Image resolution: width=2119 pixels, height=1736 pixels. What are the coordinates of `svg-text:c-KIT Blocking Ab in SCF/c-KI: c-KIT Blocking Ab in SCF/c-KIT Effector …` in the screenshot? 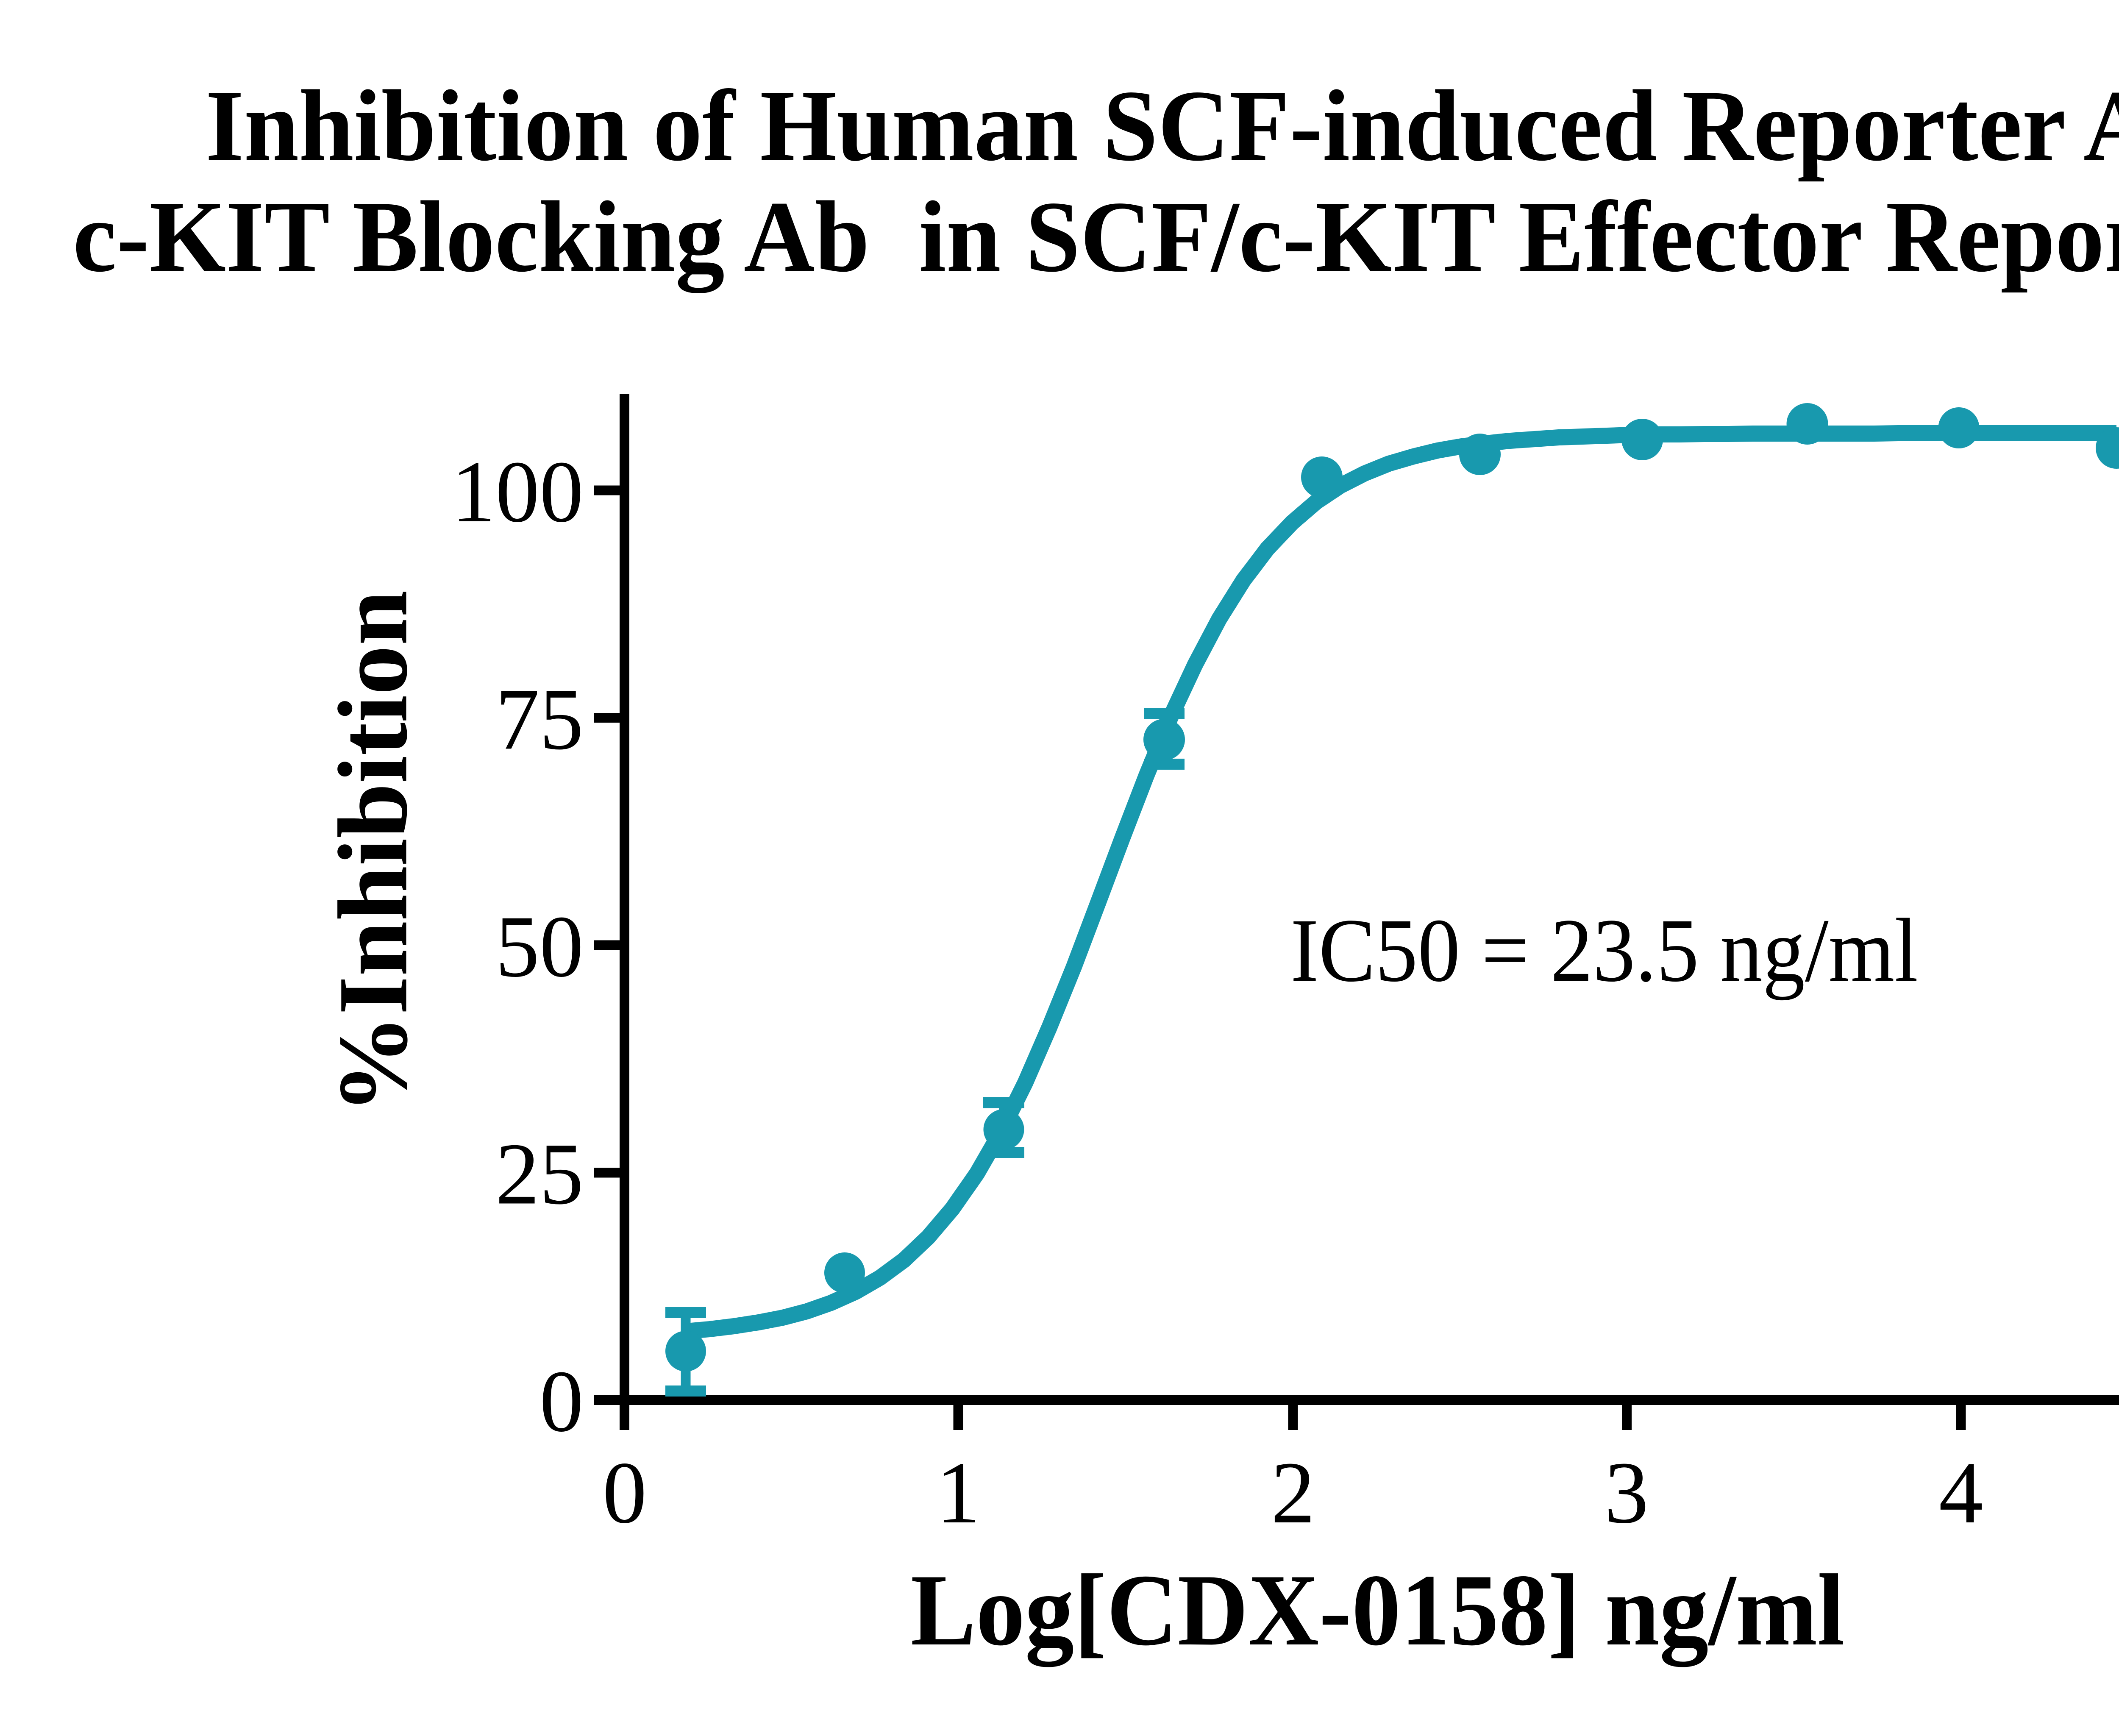 It's located at (1096, 236).